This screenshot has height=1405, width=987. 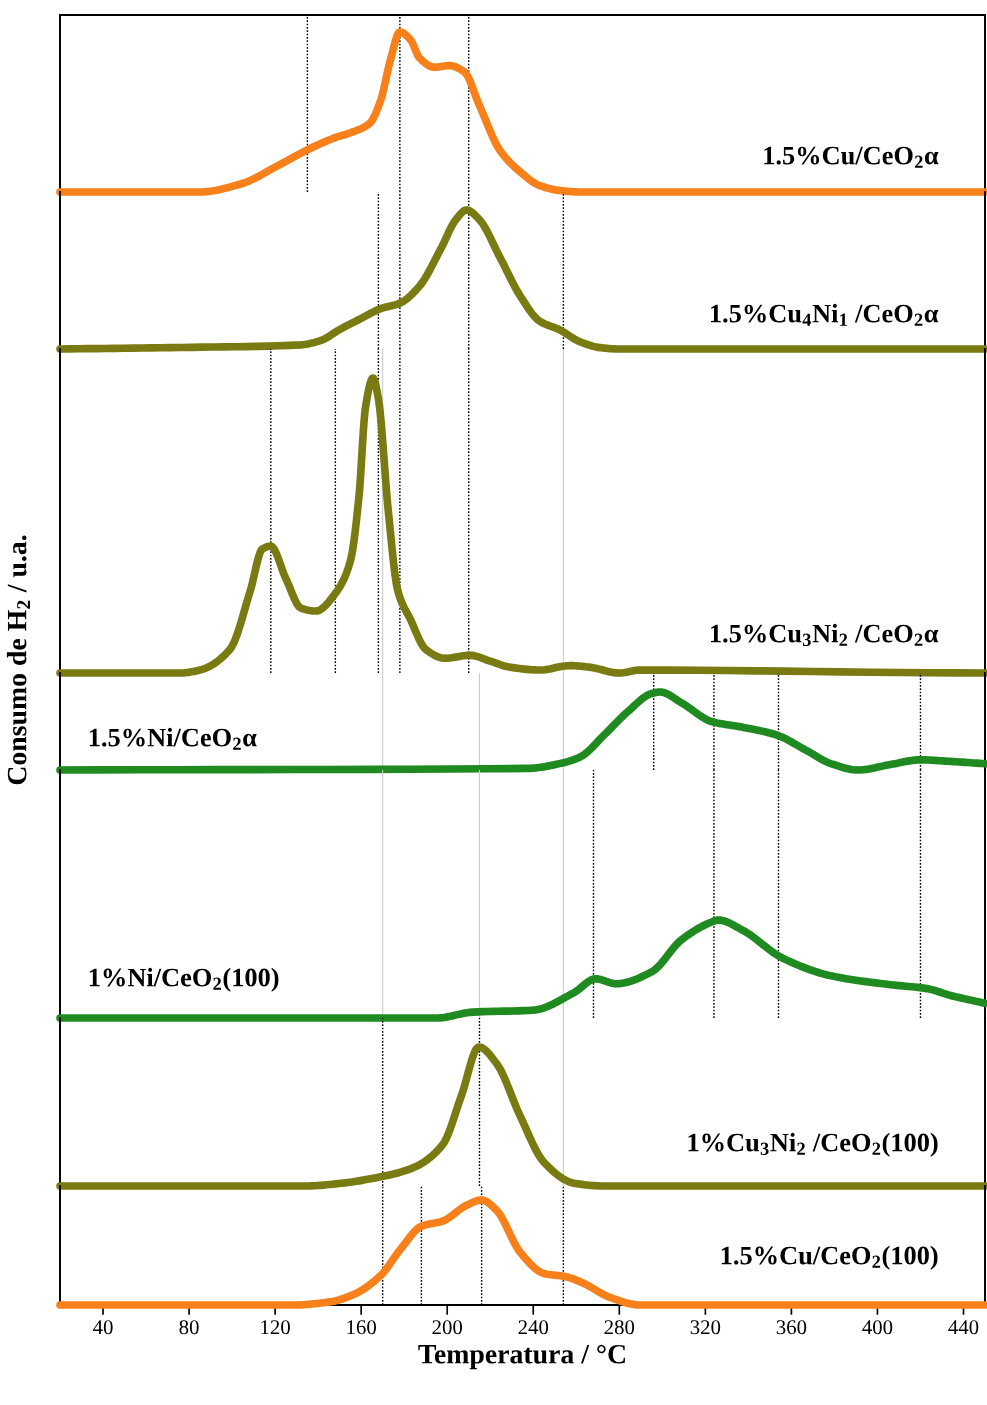 What do you see at coordinates (18, 660) in the screenshot?
I see `y-axis-title: Consumo de H$_{2}$ / u.a.` at bounding box center [18, 660].